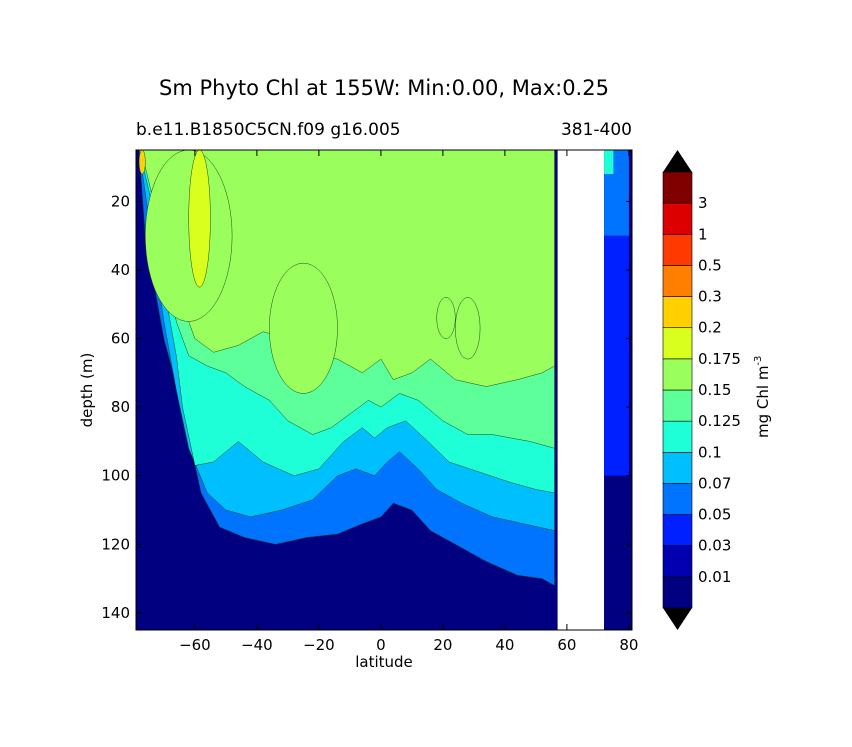 The image size is (852, 747). I want to click on colorbar-extend-max, so click(677, 161).